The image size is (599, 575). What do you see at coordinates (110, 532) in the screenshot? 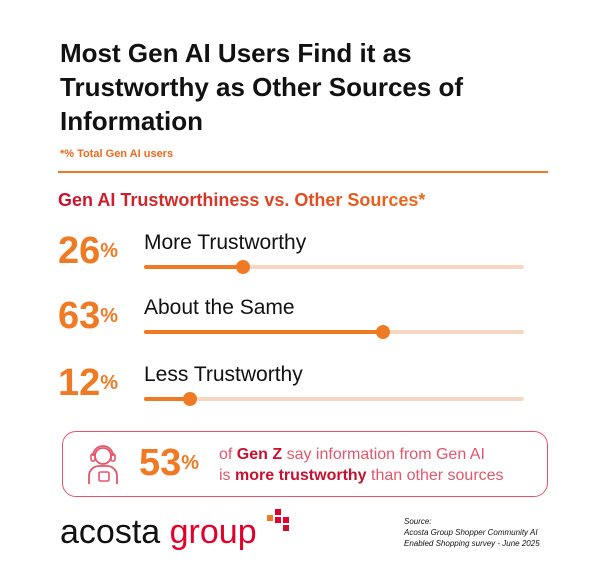
I see `logo-word-acosta: acosta` at bounding box center [110, 532].